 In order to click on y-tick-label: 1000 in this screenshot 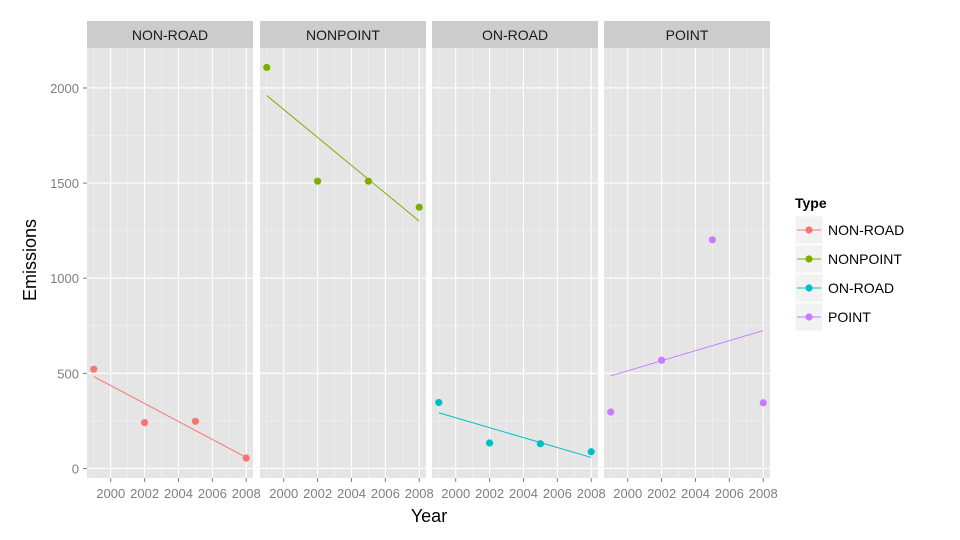, I will do `click(64, 278)`.